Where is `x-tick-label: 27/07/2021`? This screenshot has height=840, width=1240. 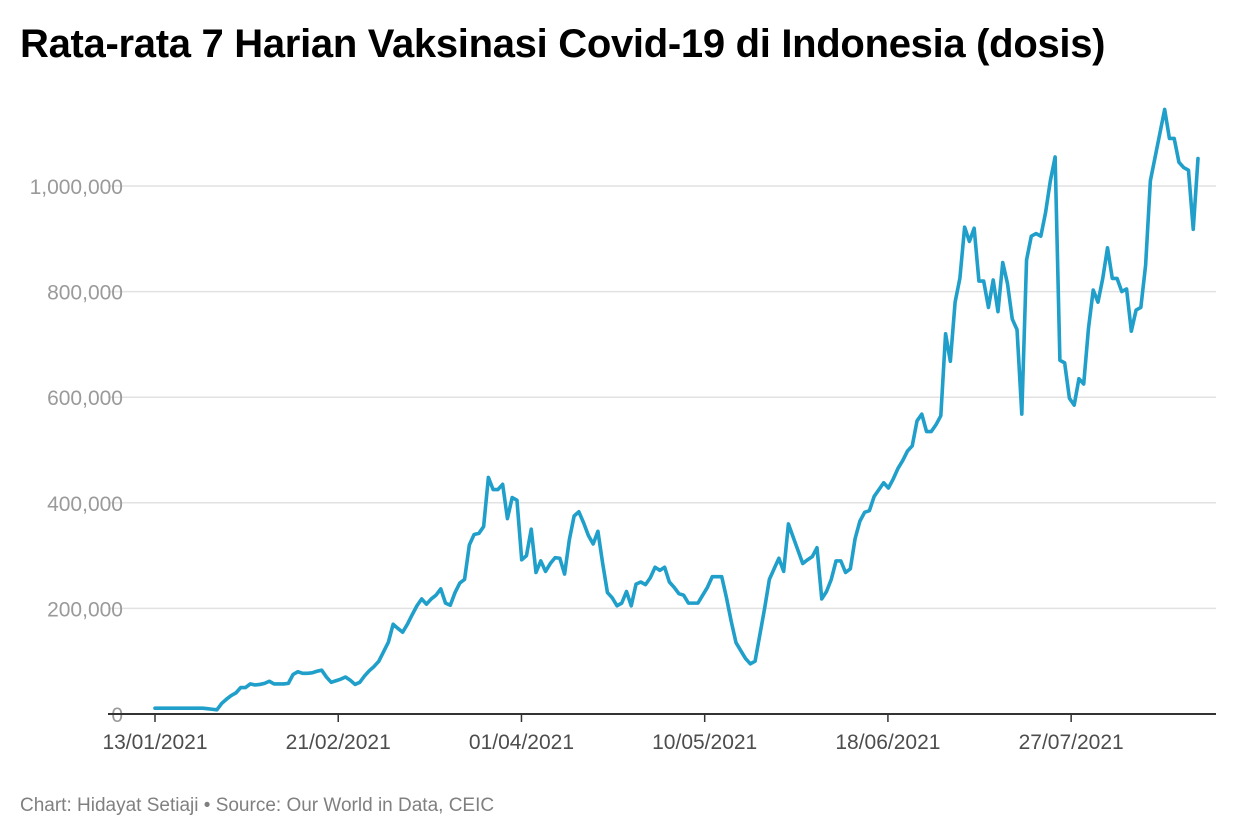 x-tick-label: 27/07/2021 is located at coordinates (1071, 742).